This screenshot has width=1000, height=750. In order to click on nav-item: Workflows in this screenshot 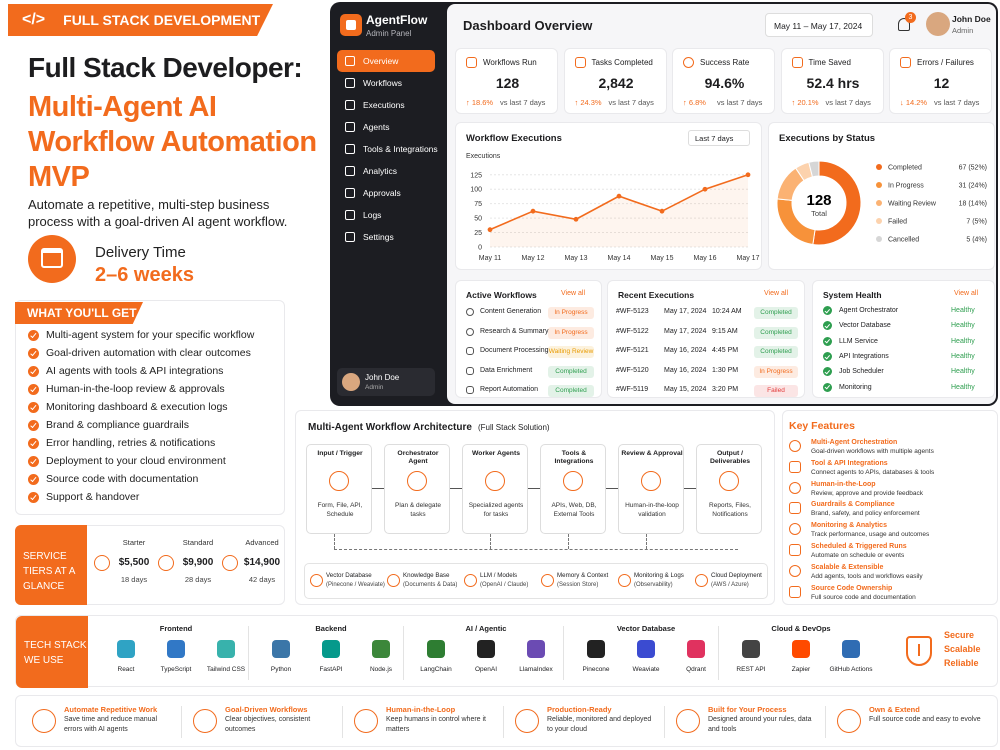, I will do `click(386, 83)`.